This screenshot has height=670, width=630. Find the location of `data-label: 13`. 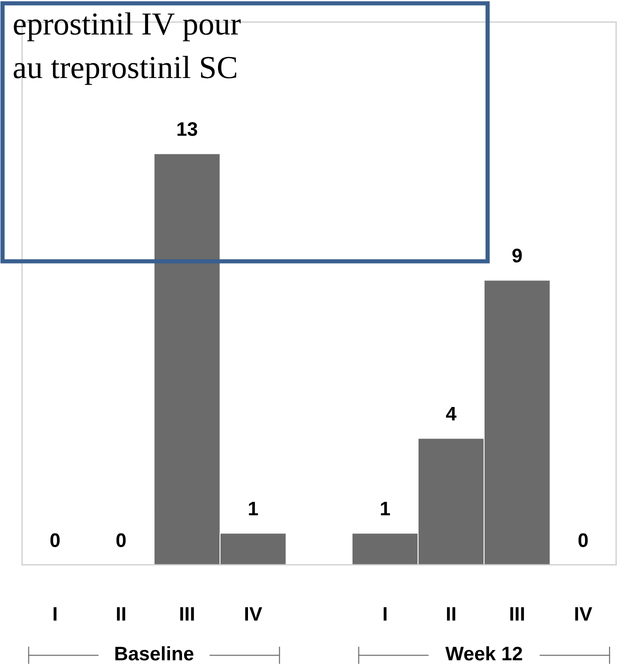

data-label: 13 is located at coordinates (187, 129).